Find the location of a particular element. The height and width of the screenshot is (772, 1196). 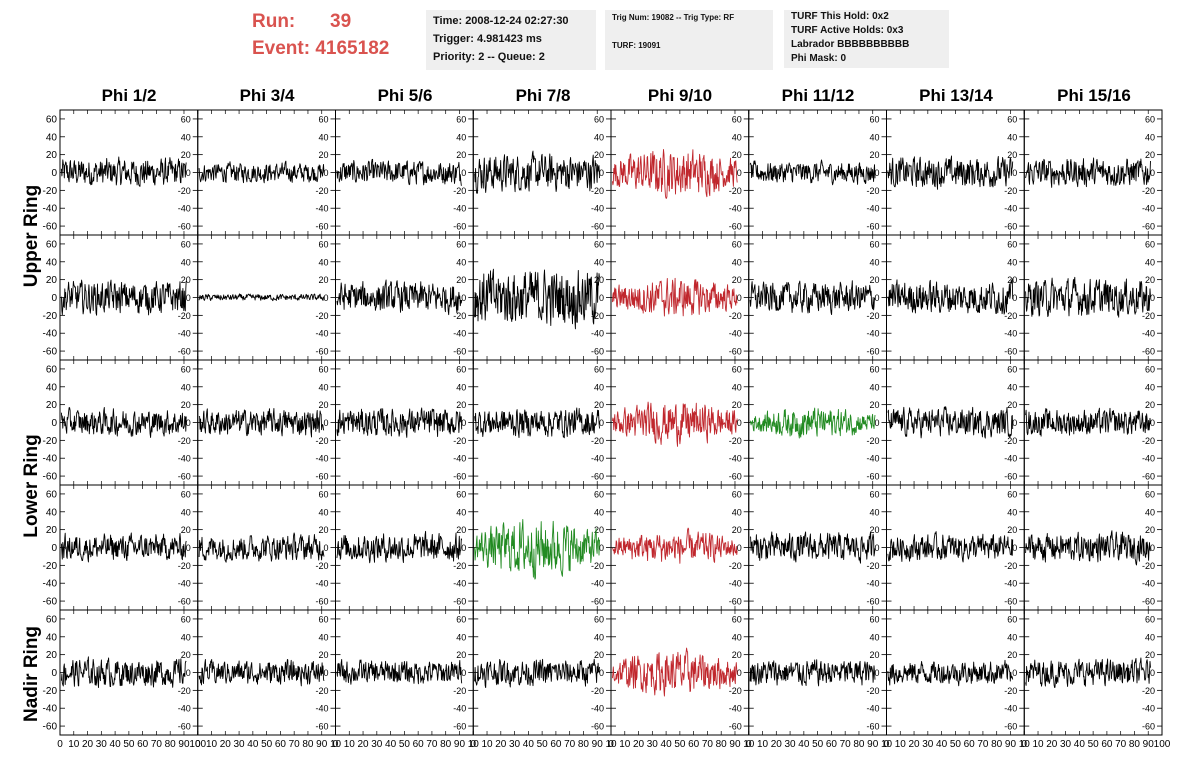

x-tick-label: 40 is located at coordinates (116, 744).